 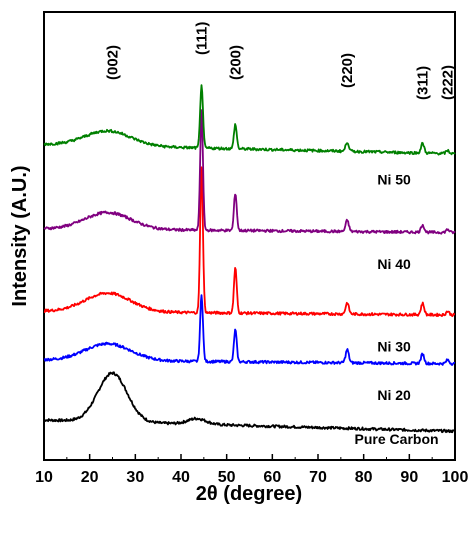 What do you see at coordinates (423, 83) in the screenshot?
I see `peak-index-label: (311)` at bounding box center [423, 83].